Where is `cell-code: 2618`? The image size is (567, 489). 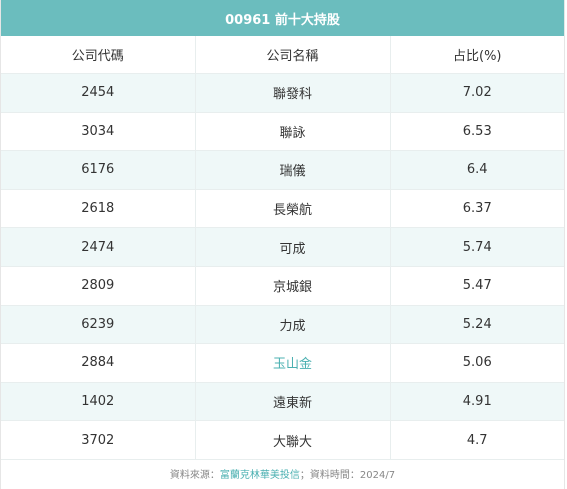 cell-code: 2618 is located at coordinates (98, 209).